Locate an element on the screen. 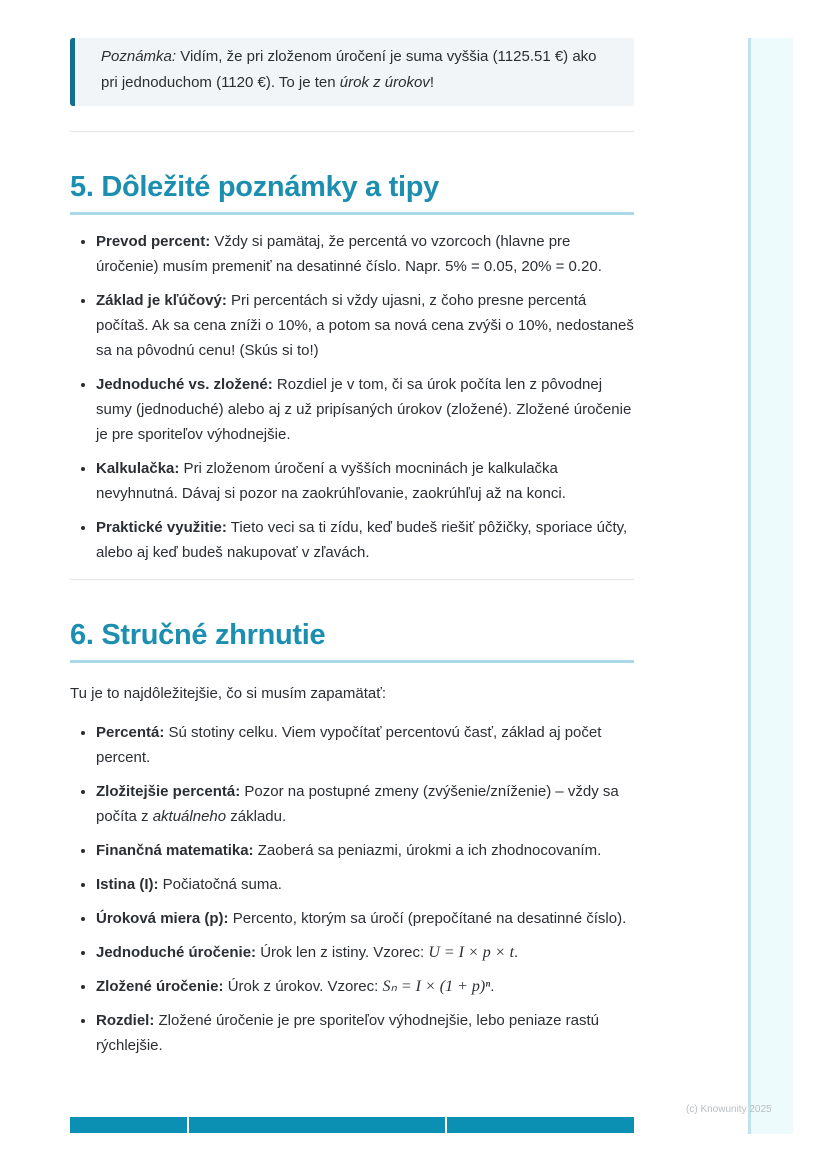  item-label: Kalkulačka: is located at coordinates (138, 468).